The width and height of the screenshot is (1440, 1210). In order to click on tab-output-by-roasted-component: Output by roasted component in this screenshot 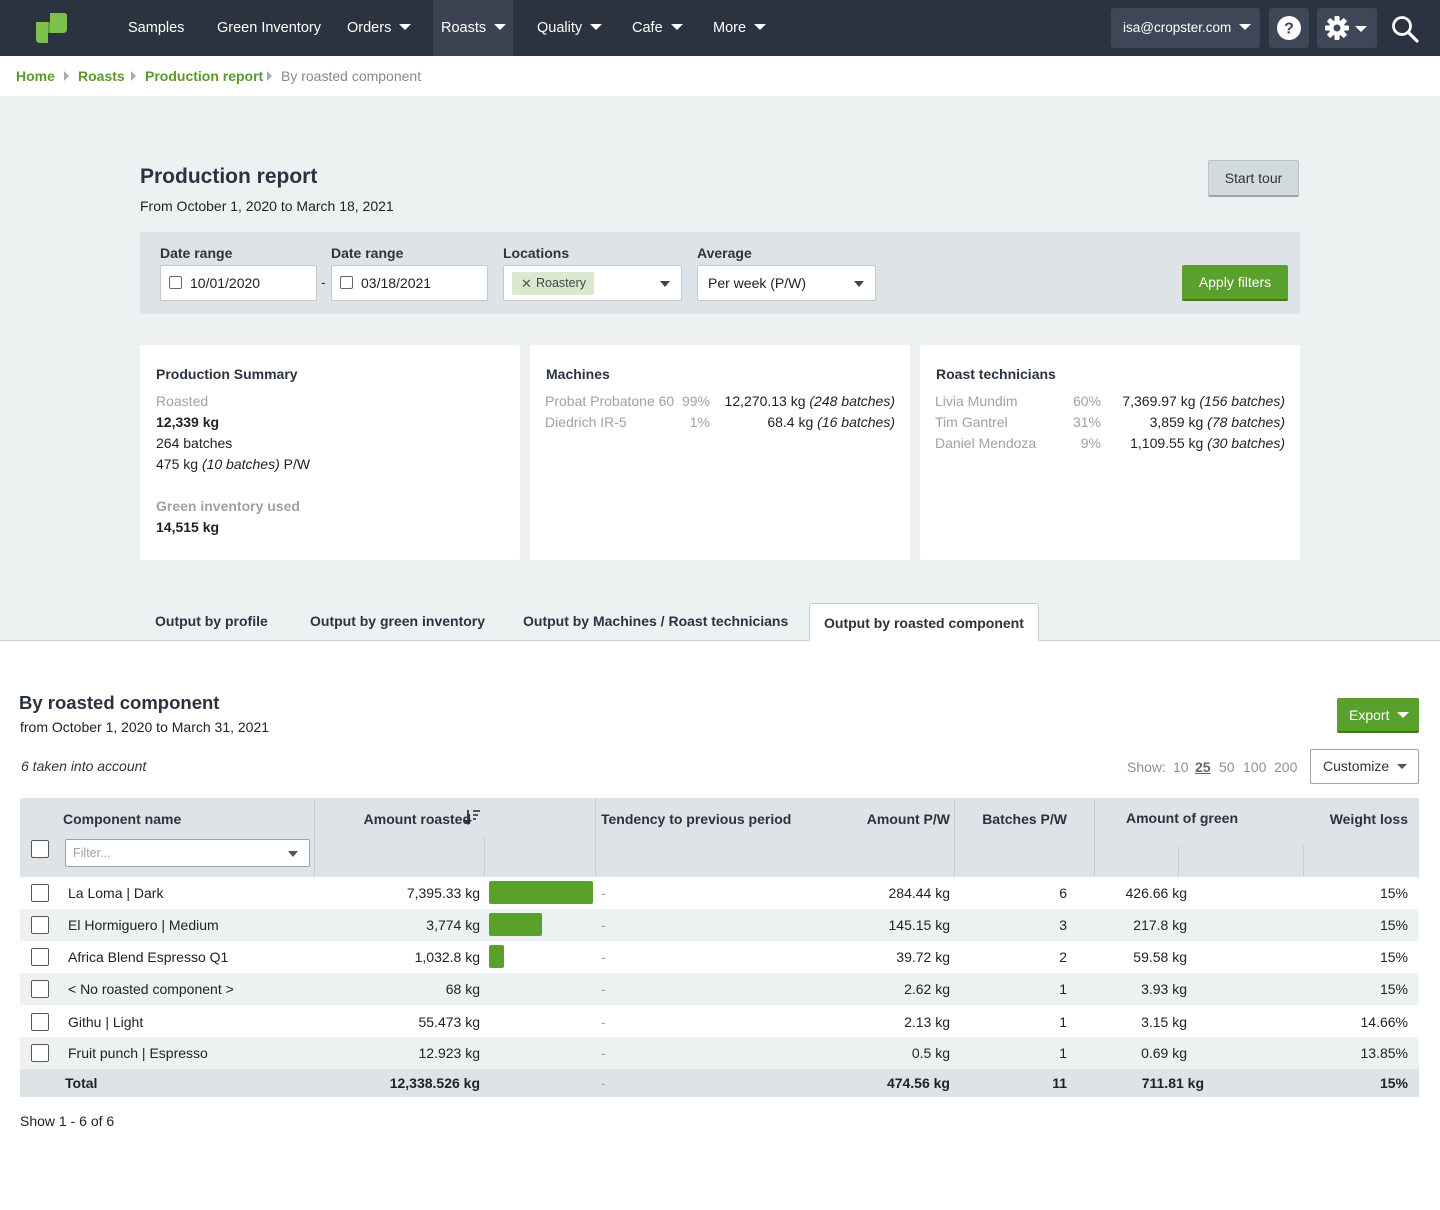, I will do `click(924, 622)`.